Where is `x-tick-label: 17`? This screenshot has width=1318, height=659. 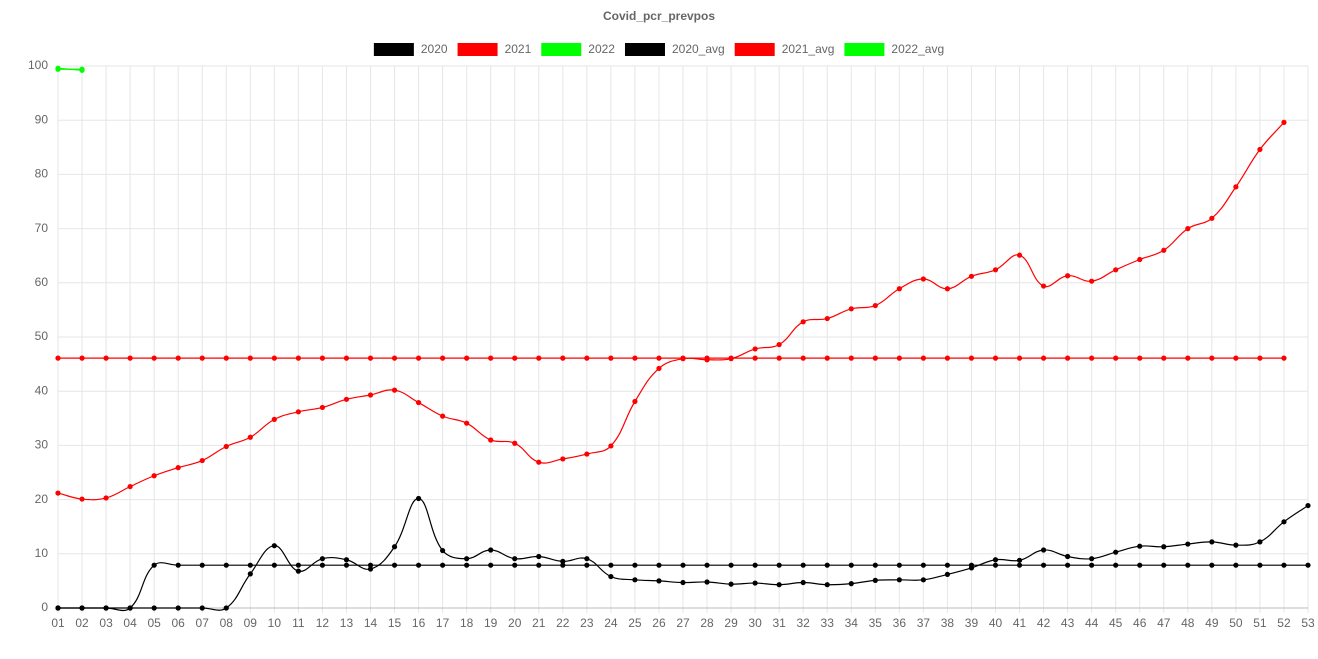 x-tick-label: 17 is located at coordinates (443, 623).